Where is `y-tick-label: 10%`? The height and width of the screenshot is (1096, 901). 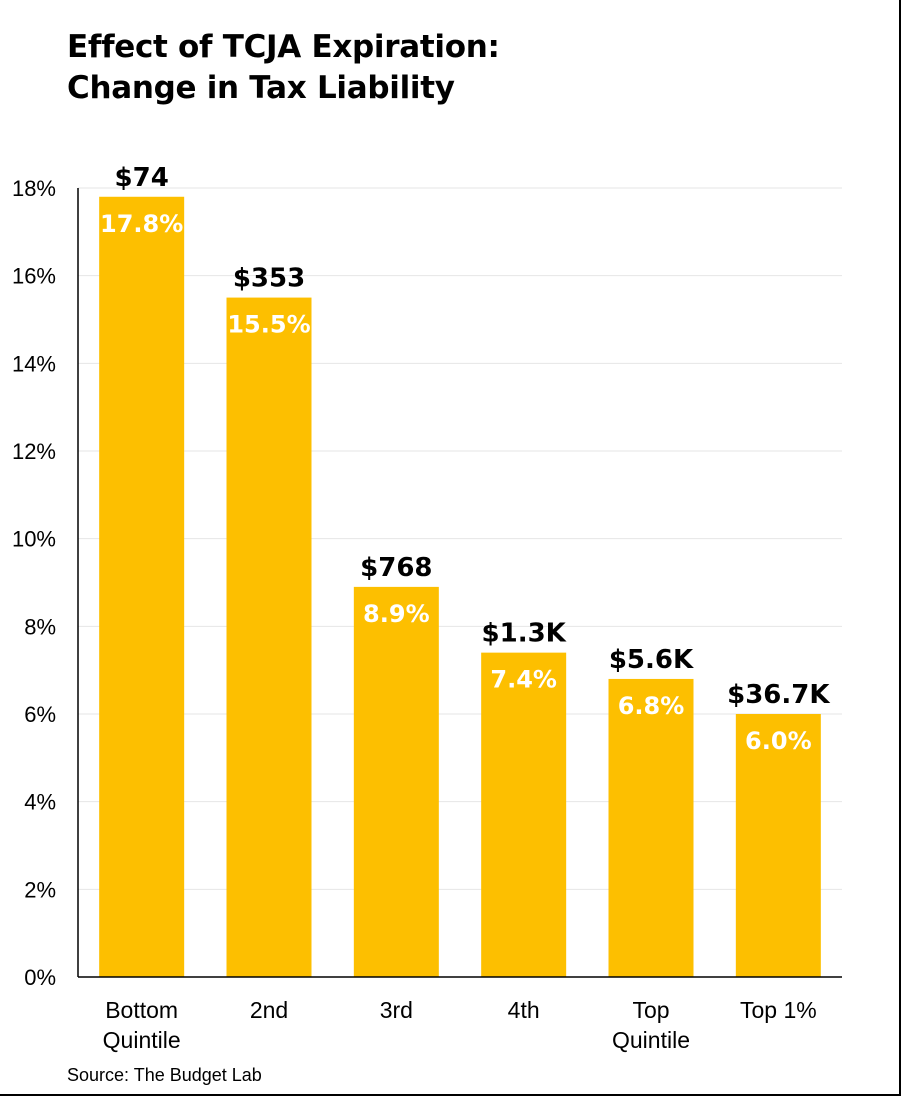
y-tick-label: 10% is located at coordinates (34, 539).